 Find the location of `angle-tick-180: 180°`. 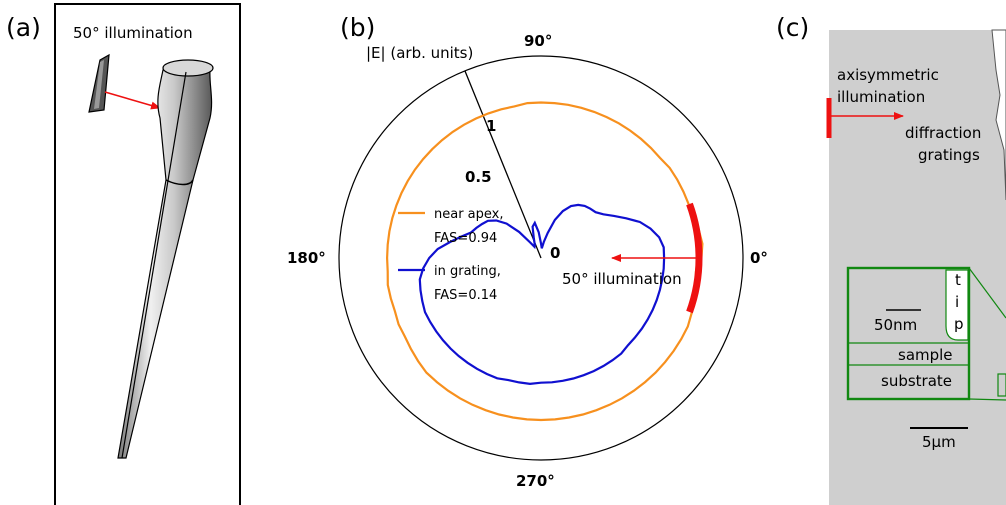

angle-tick-180: 180° is located at coordinates (306, 258).